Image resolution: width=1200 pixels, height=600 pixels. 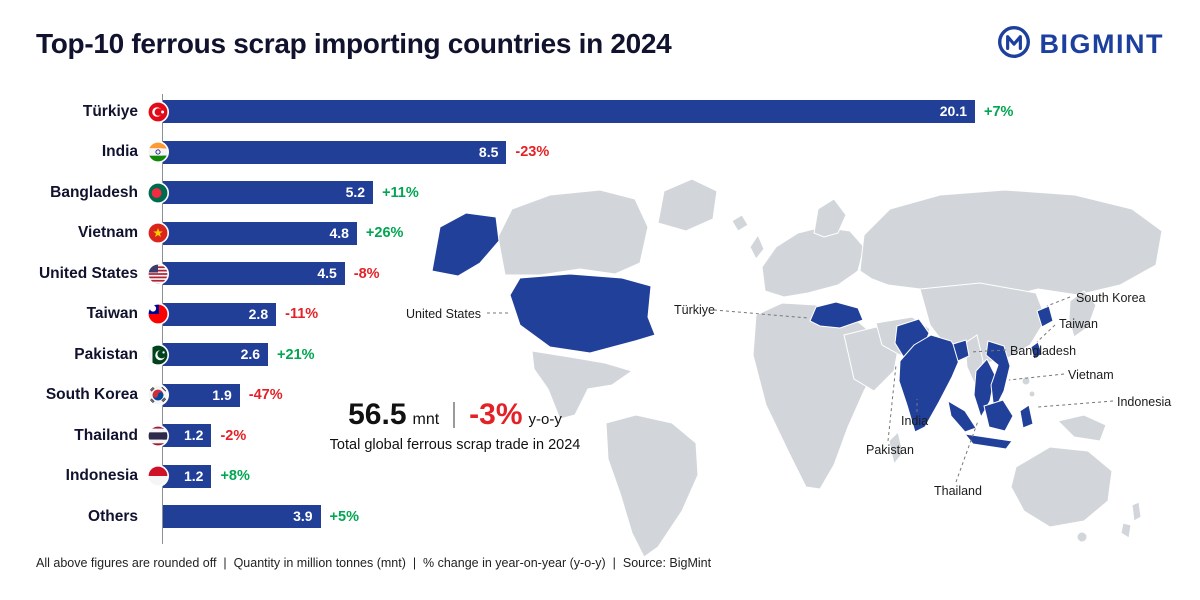 What do you see at coordinates (233, 435) in the screenshot?
I see `bar-change: -2%` at bounding box center [233, 435].